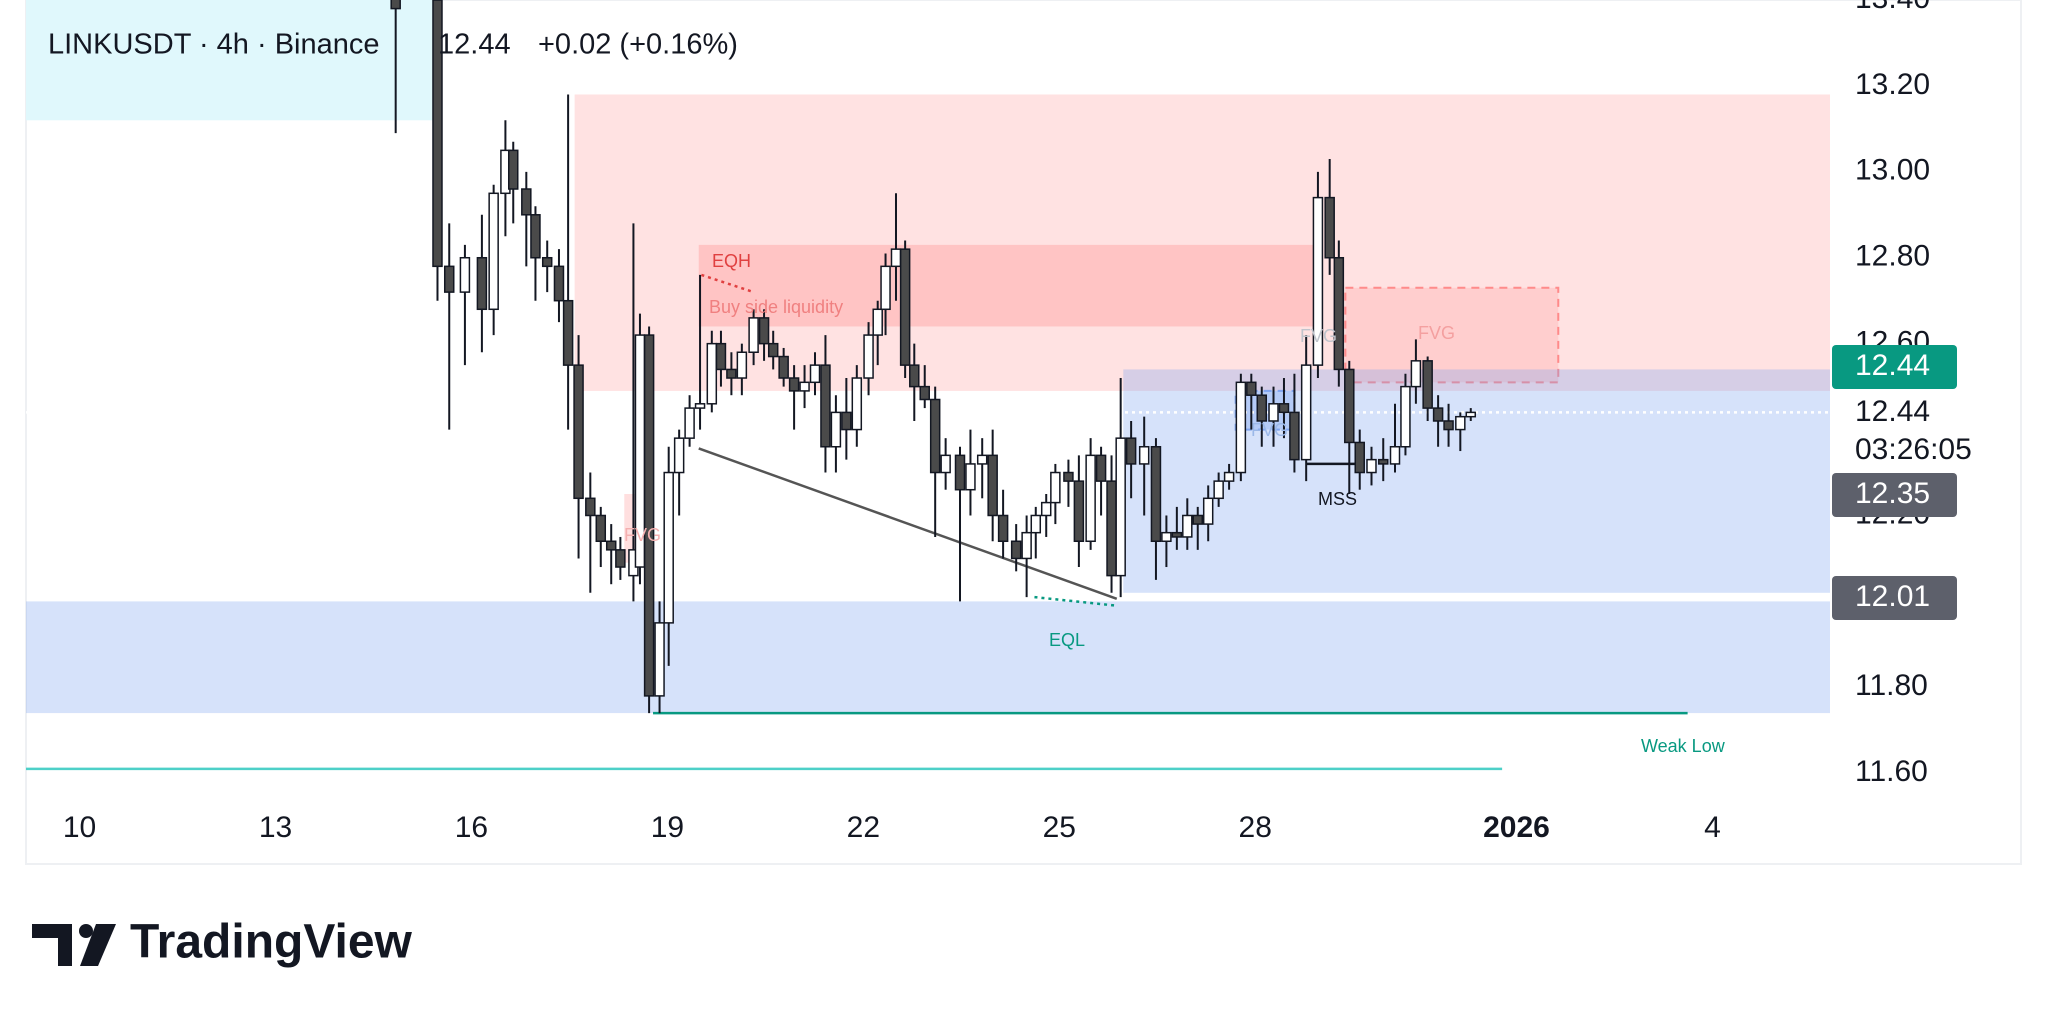 The image size is (2048, 1024). I want to click on x-tick-label: 2026, so click(1516, 827).